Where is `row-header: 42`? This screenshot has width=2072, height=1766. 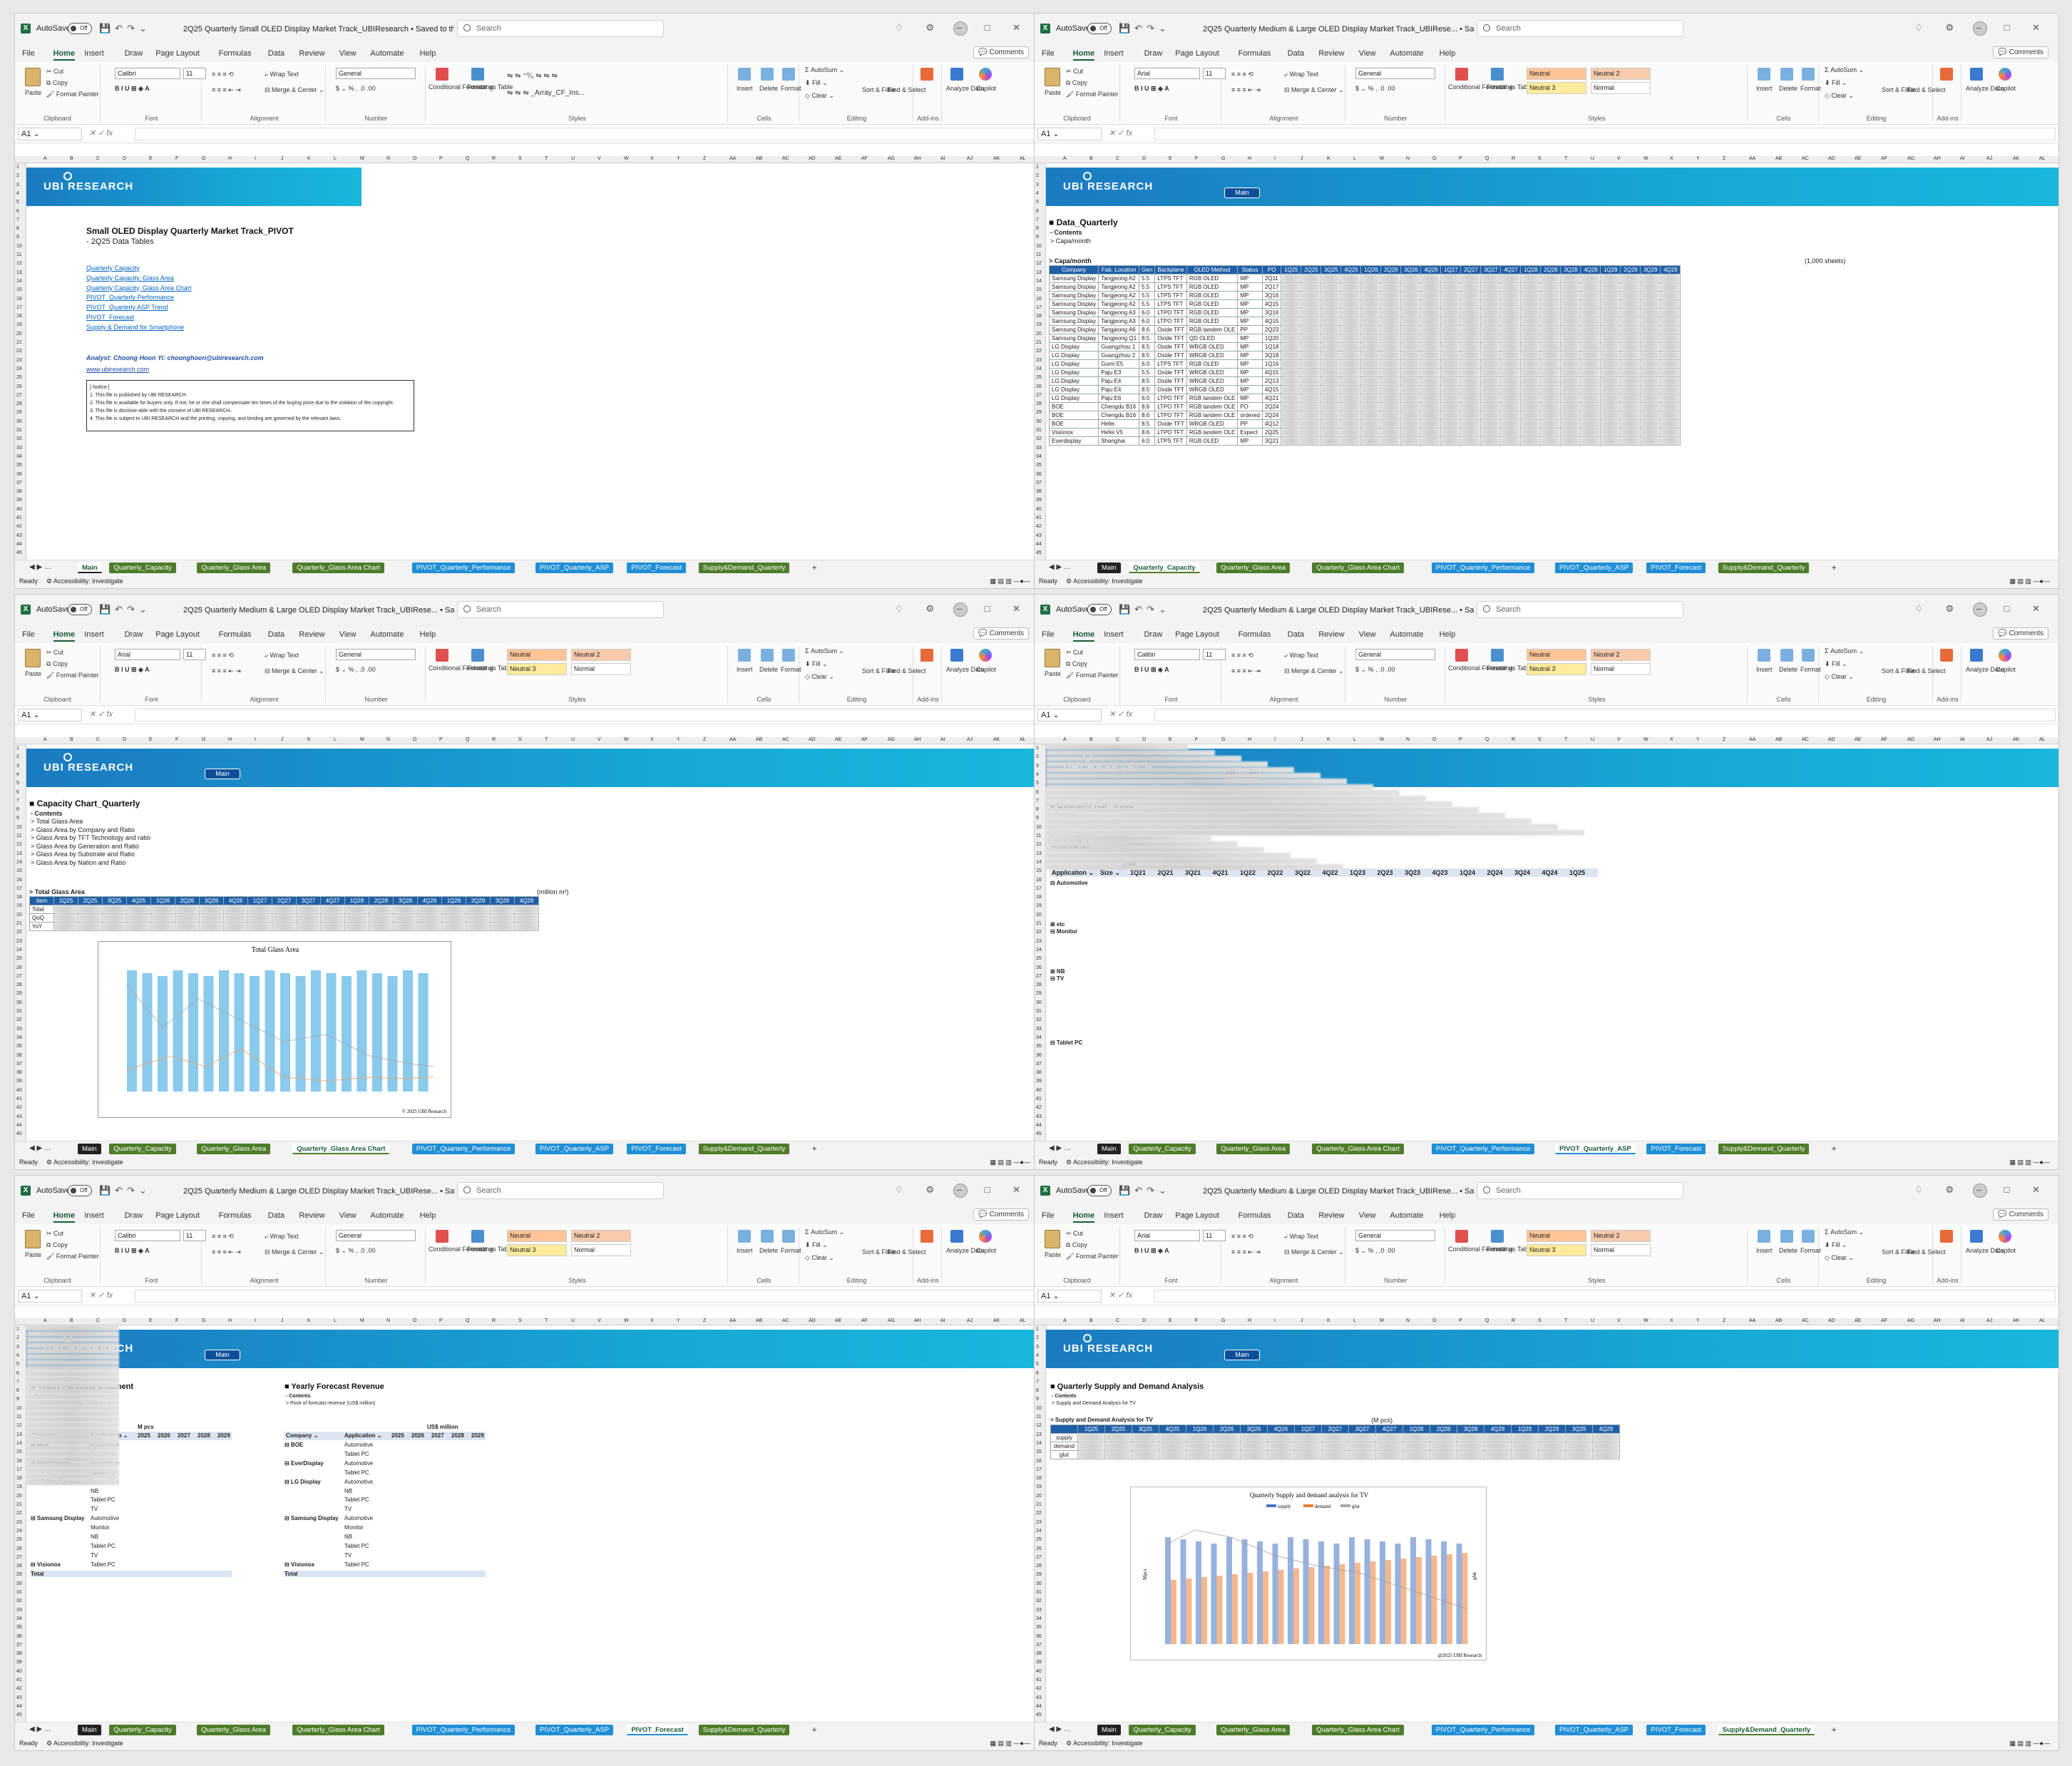
row-header: 42 is located at coordinates (19, 1689).